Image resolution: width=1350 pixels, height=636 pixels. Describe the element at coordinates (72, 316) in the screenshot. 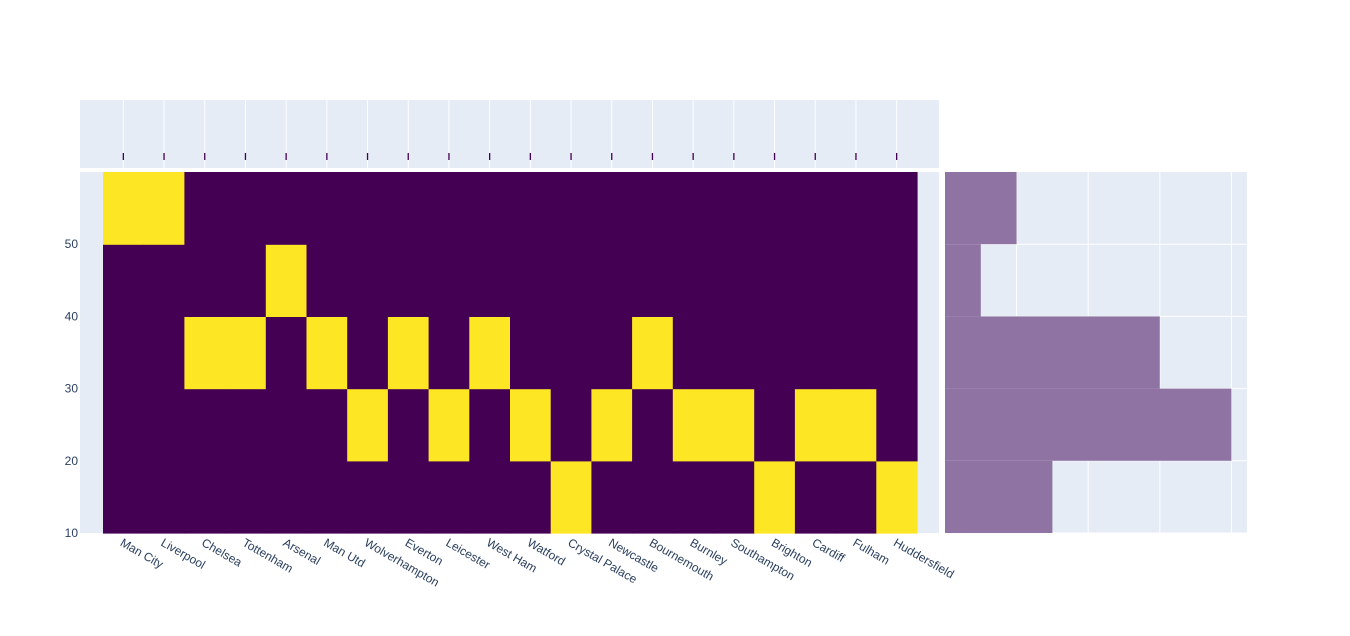

I see `y-tick-label: 40` at that location.